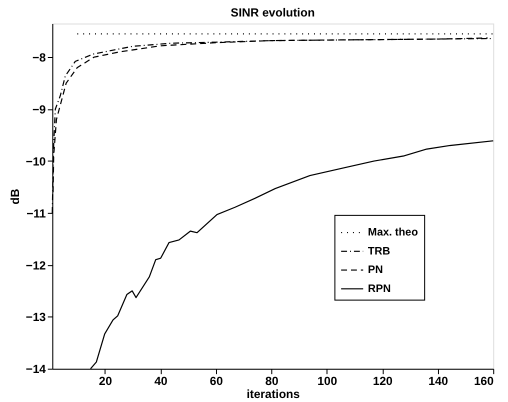 The width and height of the screenshot is (508, 402). I want to click on legend-label: Max. theo, so click(393, 232).